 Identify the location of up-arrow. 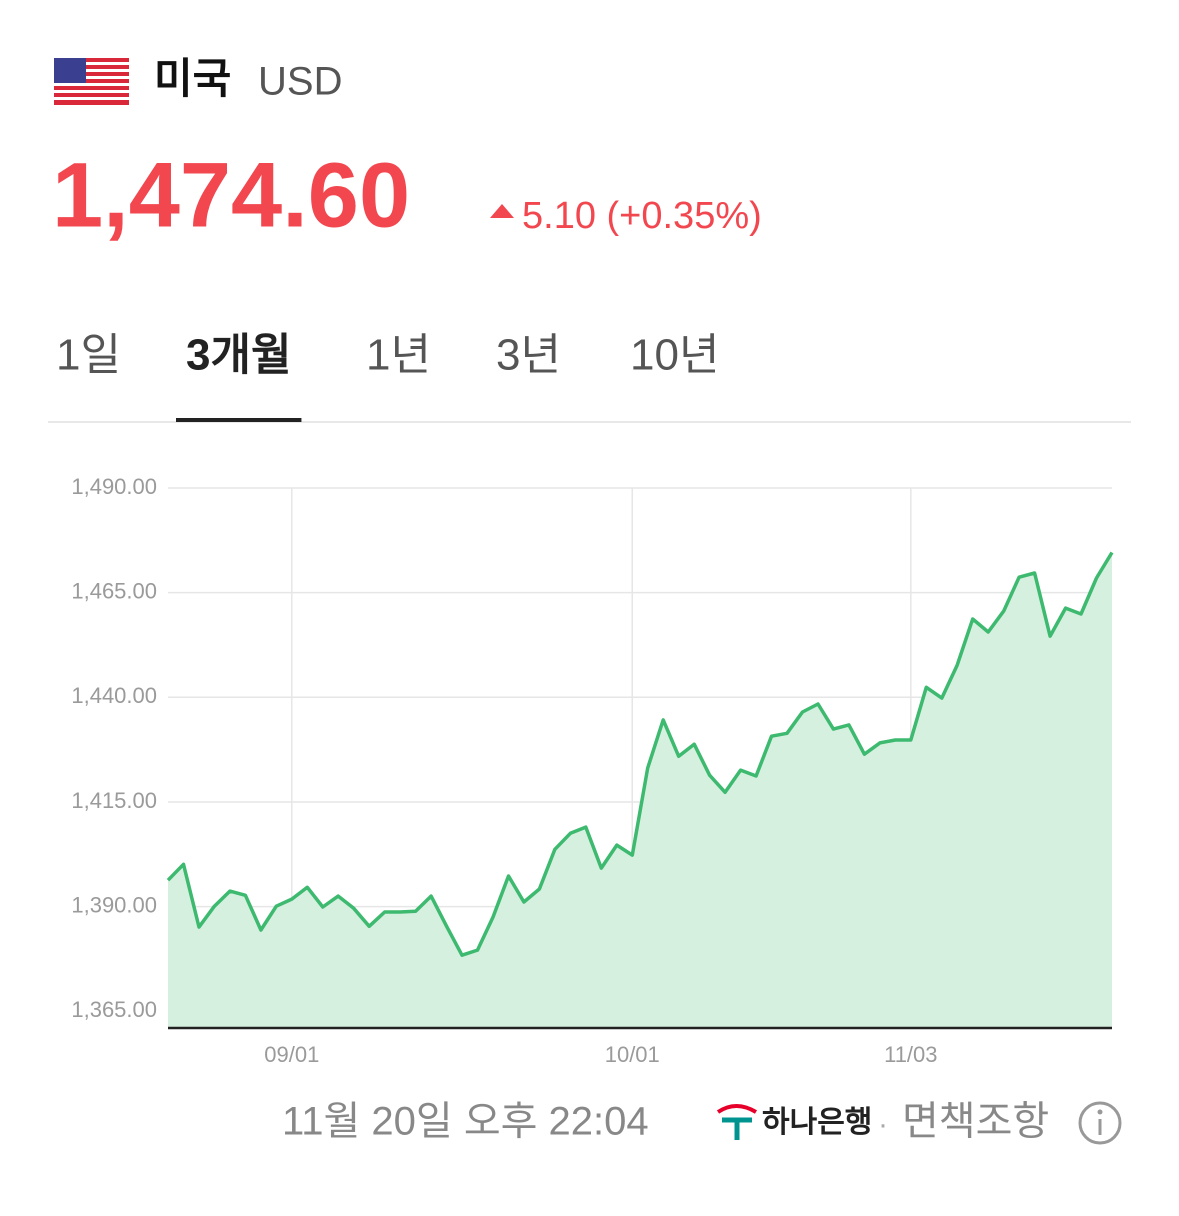
(502, 211).